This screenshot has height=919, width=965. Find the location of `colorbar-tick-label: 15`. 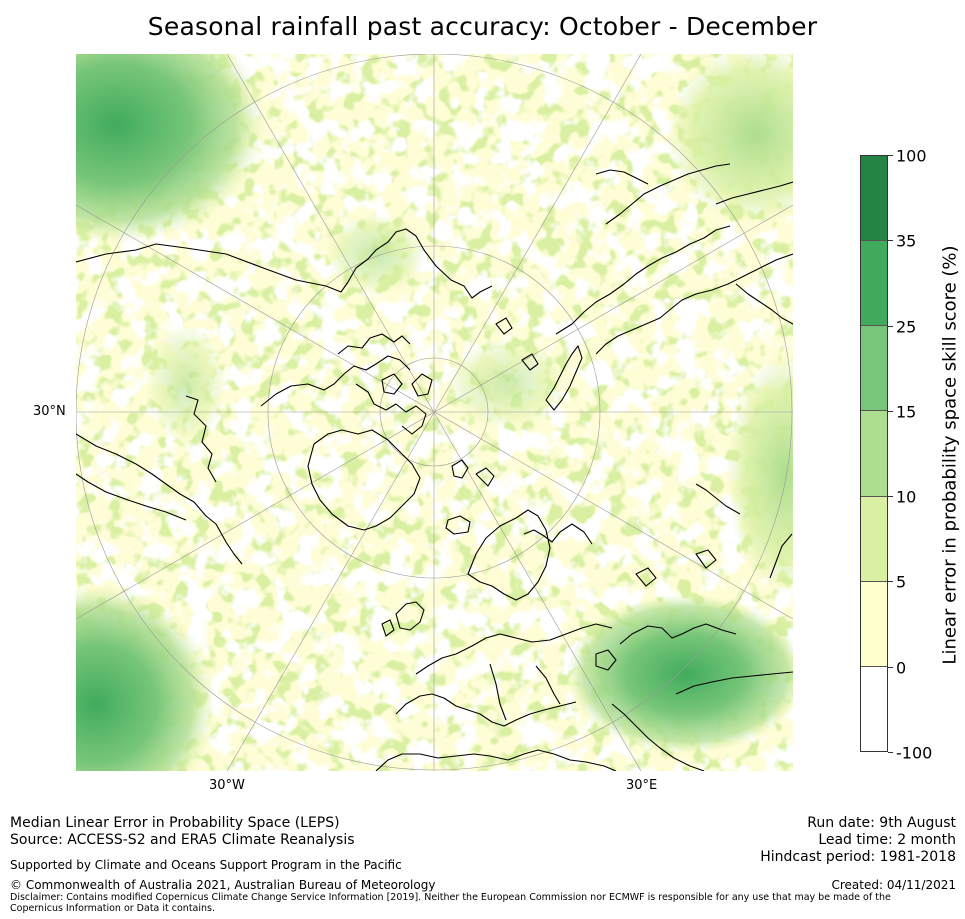

colorbar-tick-label: 15 is located at coordinates (906, 412).